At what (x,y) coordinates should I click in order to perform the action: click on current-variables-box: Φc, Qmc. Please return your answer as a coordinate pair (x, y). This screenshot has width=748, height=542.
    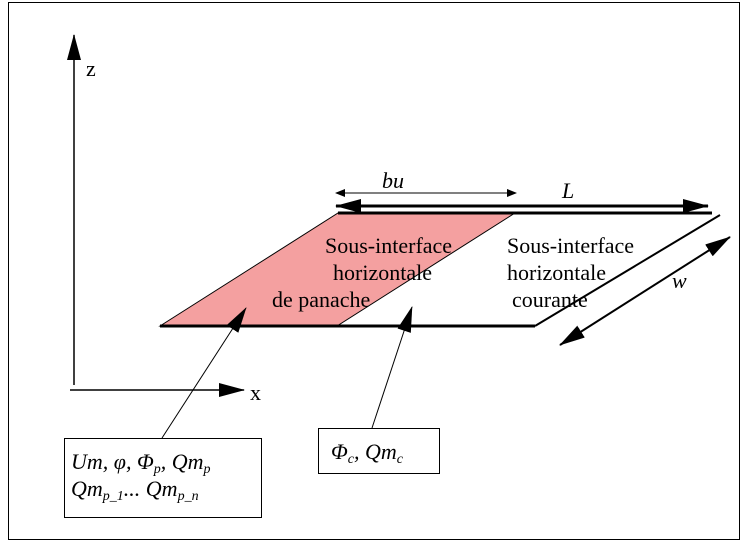
    Looking at the image, I should click on (379, 451).